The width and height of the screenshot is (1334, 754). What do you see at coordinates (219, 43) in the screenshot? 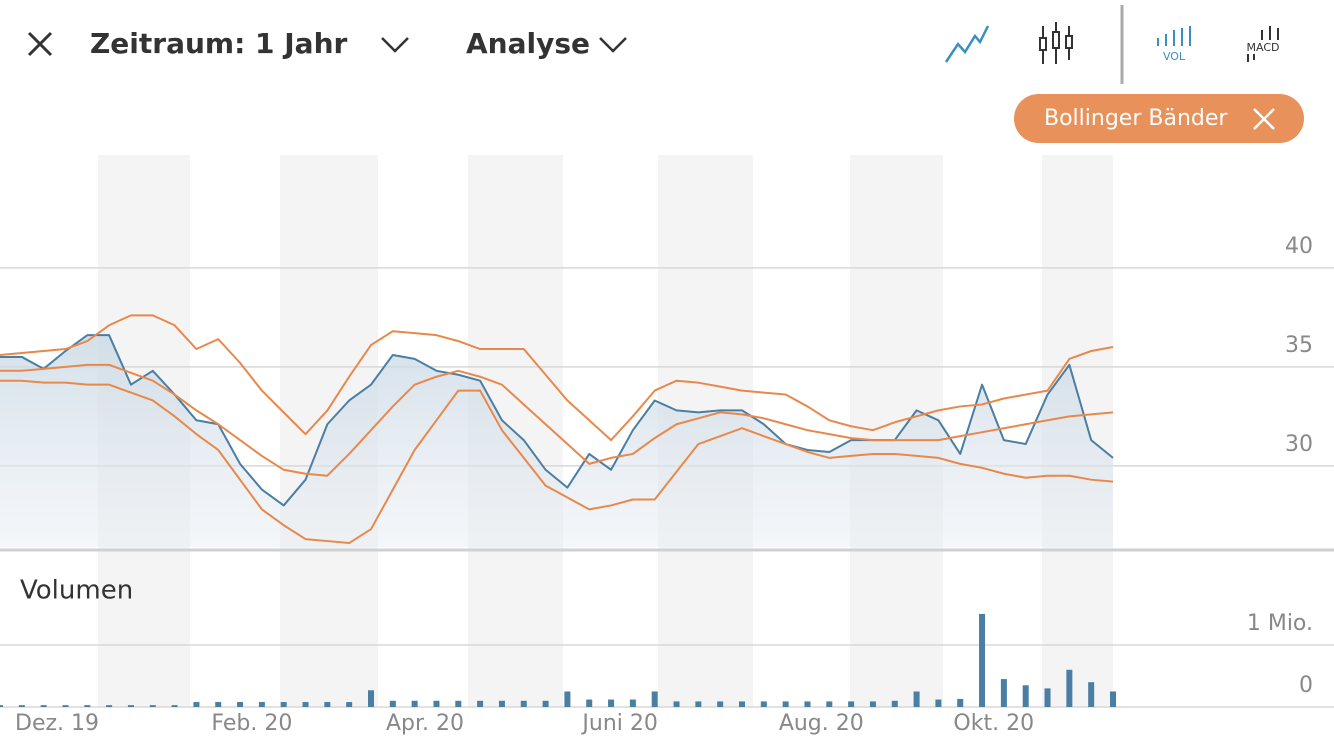
I see `period-selector: Zeitraum: 1 Jahr` at bounding box center [219, 43].